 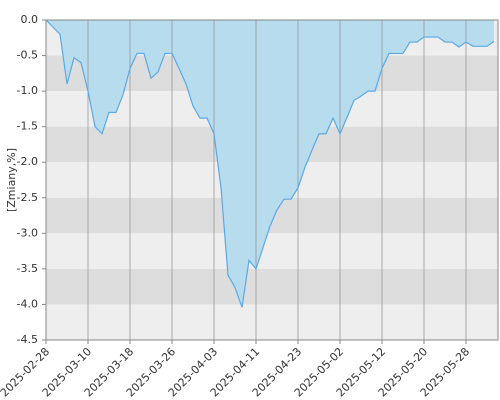 I want to click on y-tick-label: 0.0, so click(x=30, y=19).